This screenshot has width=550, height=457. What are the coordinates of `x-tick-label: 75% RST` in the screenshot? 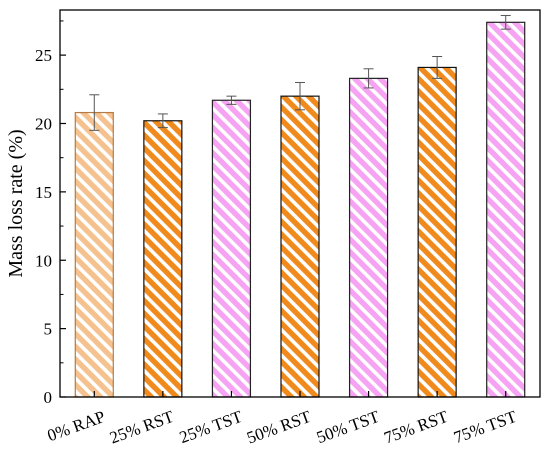 It's located at (416, 427).